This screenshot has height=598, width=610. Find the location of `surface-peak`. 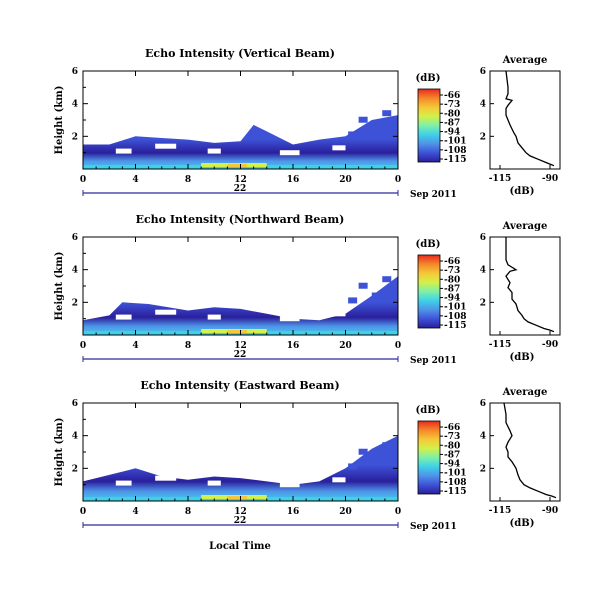

surface-peak is located at coordinates (237, 331).